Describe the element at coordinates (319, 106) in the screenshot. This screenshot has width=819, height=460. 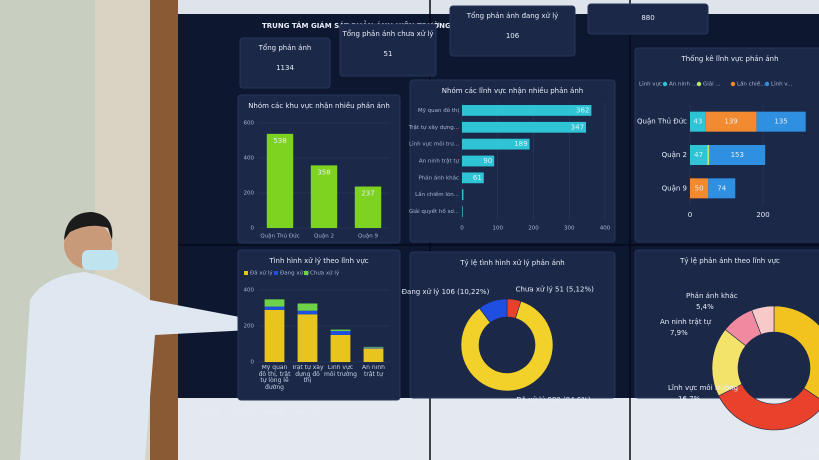
I see `chart-title: Nhóm các khu vực nhận nhiều phản ánh` at that location.